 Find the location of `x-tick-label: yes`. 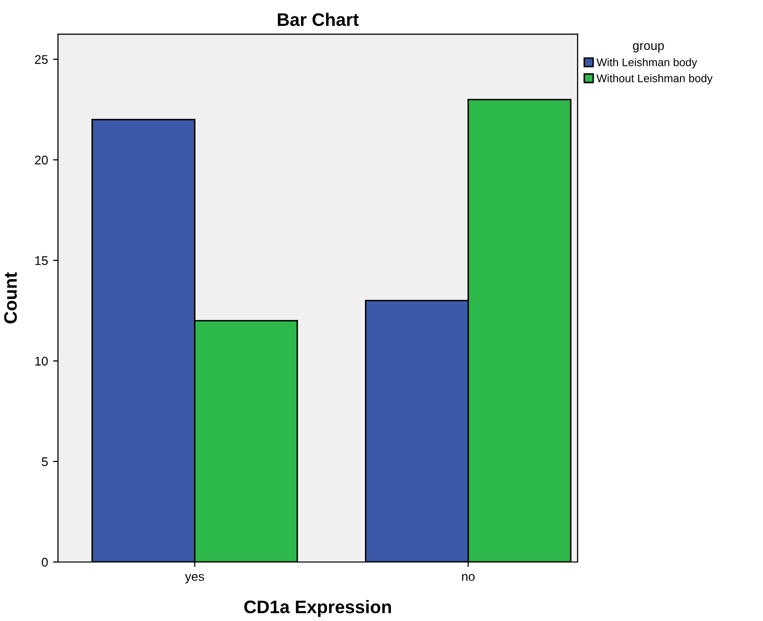

x-tick-label: yes is located at coordinates (194, 579).